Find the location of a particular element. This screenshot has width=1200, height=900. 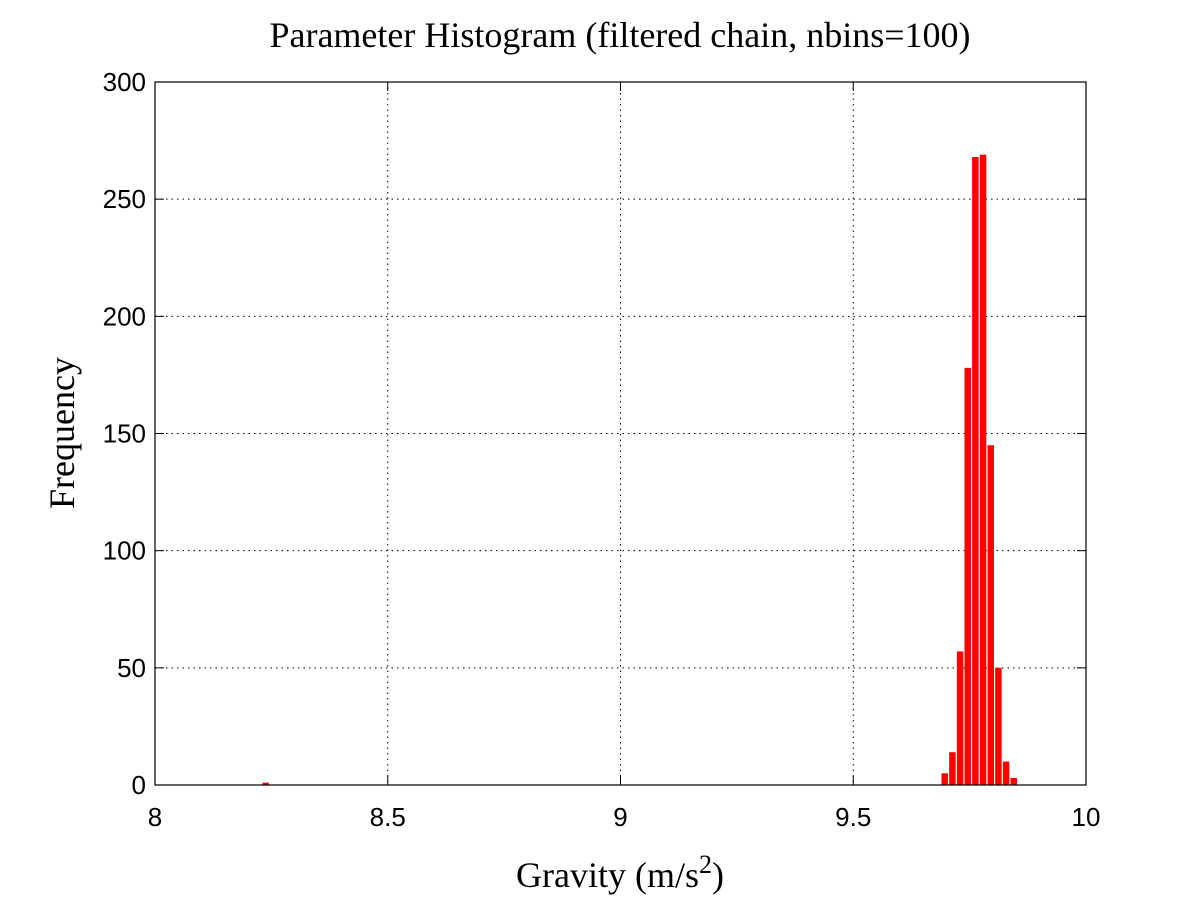

y-tick-label: 100 is located at coordinates (124, 551).